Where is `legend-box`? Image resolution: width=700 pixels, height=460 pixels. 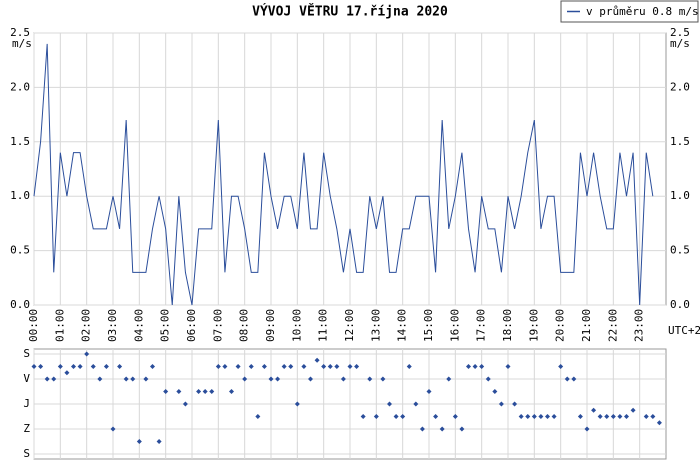 legend-box is located at coordinates (629, 11).